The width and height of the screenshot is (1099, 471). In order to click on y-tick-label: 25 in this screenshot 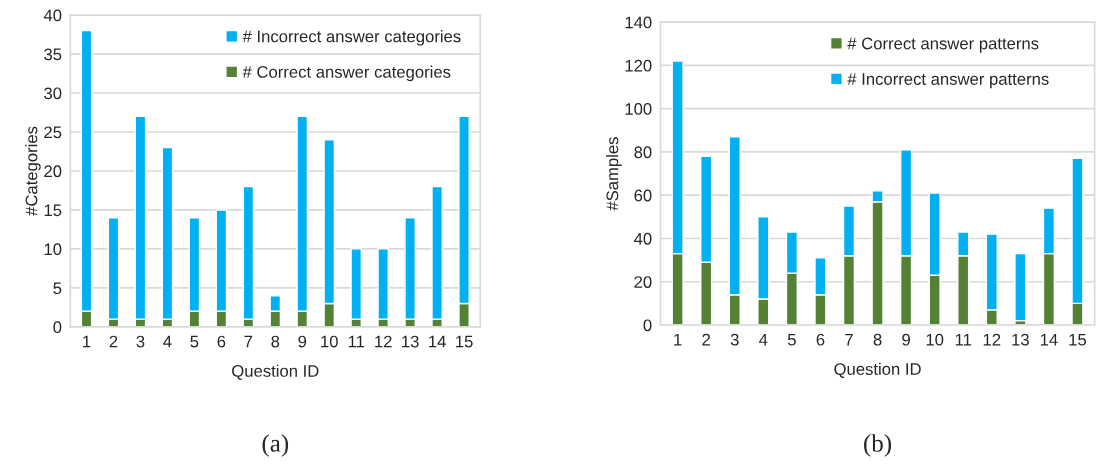, I will do `click(53, 132)`.